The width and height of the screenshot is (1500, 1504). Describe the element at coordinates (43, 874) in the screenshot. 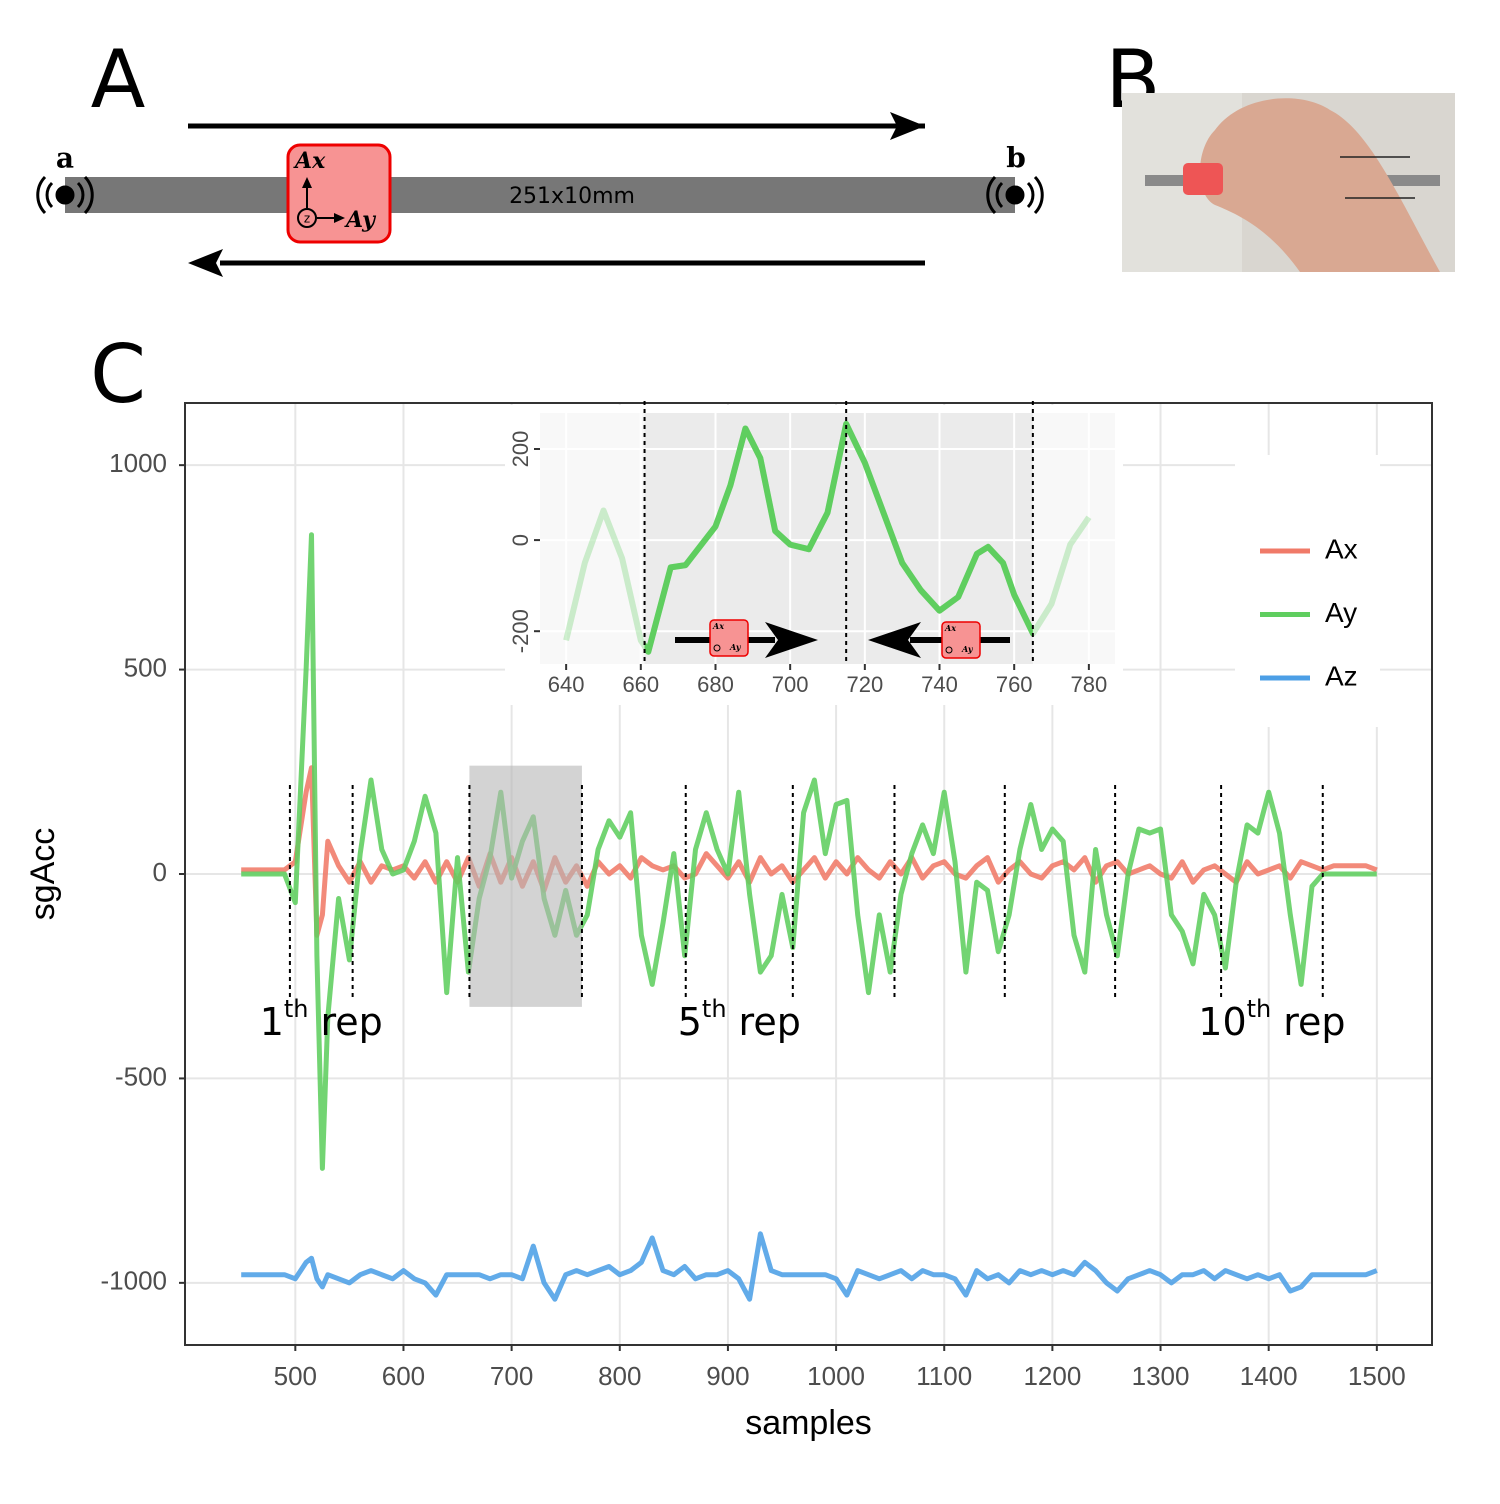

I see `y-axis-title: sgAcc` at that location.